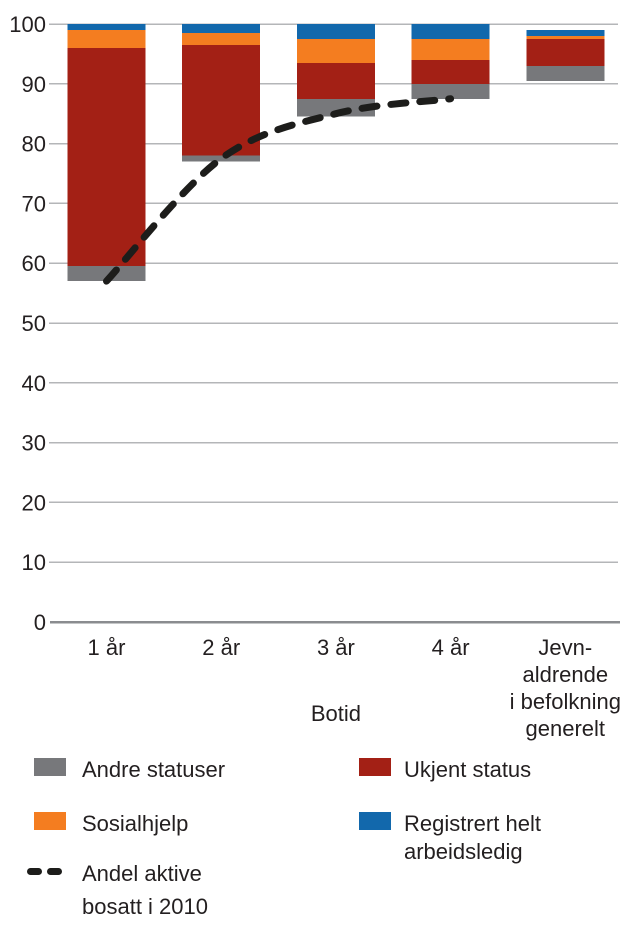 Image resolution: width=620 pixels, height=934 pixels. What do you see at coordinates (565, 647) in the screenshot?
I see `x-axis-category-label: Jevn-` at bounding box center [565, 647].